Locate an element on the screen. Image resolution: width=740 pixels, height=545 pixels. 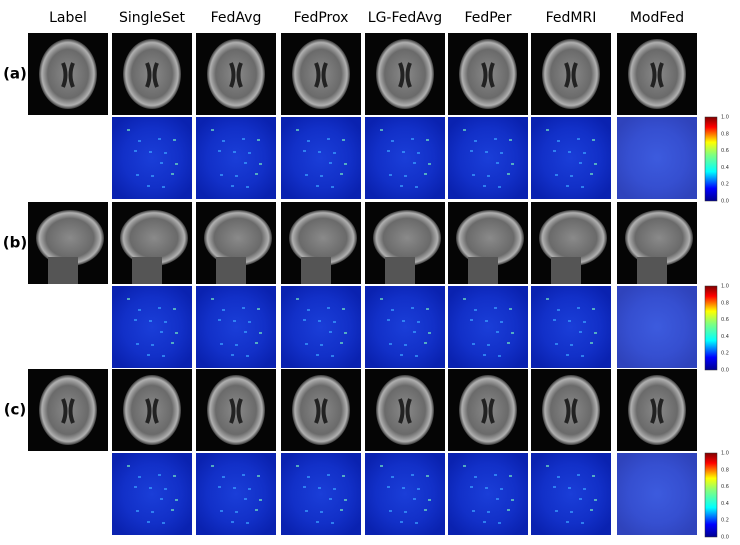
column-header: FedMRI is located at coordinates (571, 18).